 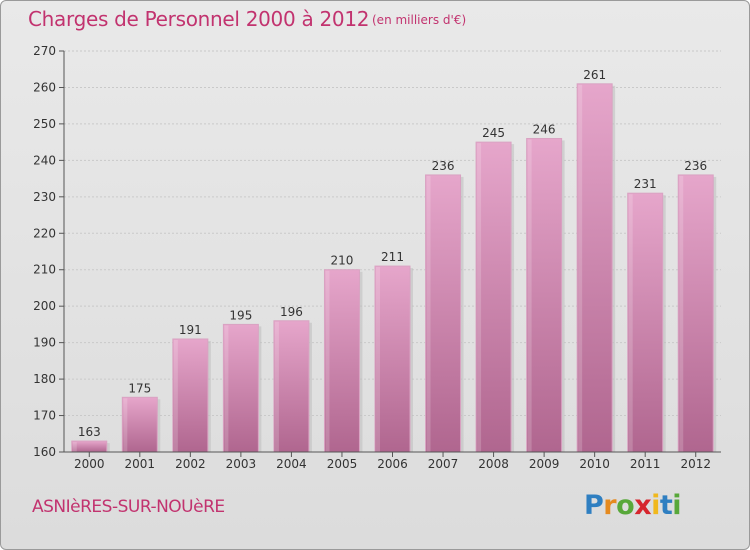 I want to click on bar-value-label: 231, so click(x=645, y=184).